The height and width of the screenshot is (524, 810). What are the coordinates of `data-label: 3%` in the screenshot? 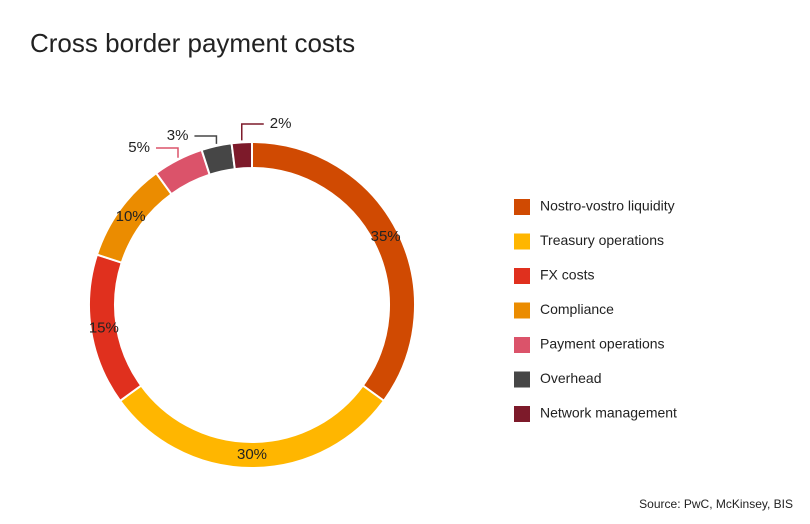 It's located at (178, 135).